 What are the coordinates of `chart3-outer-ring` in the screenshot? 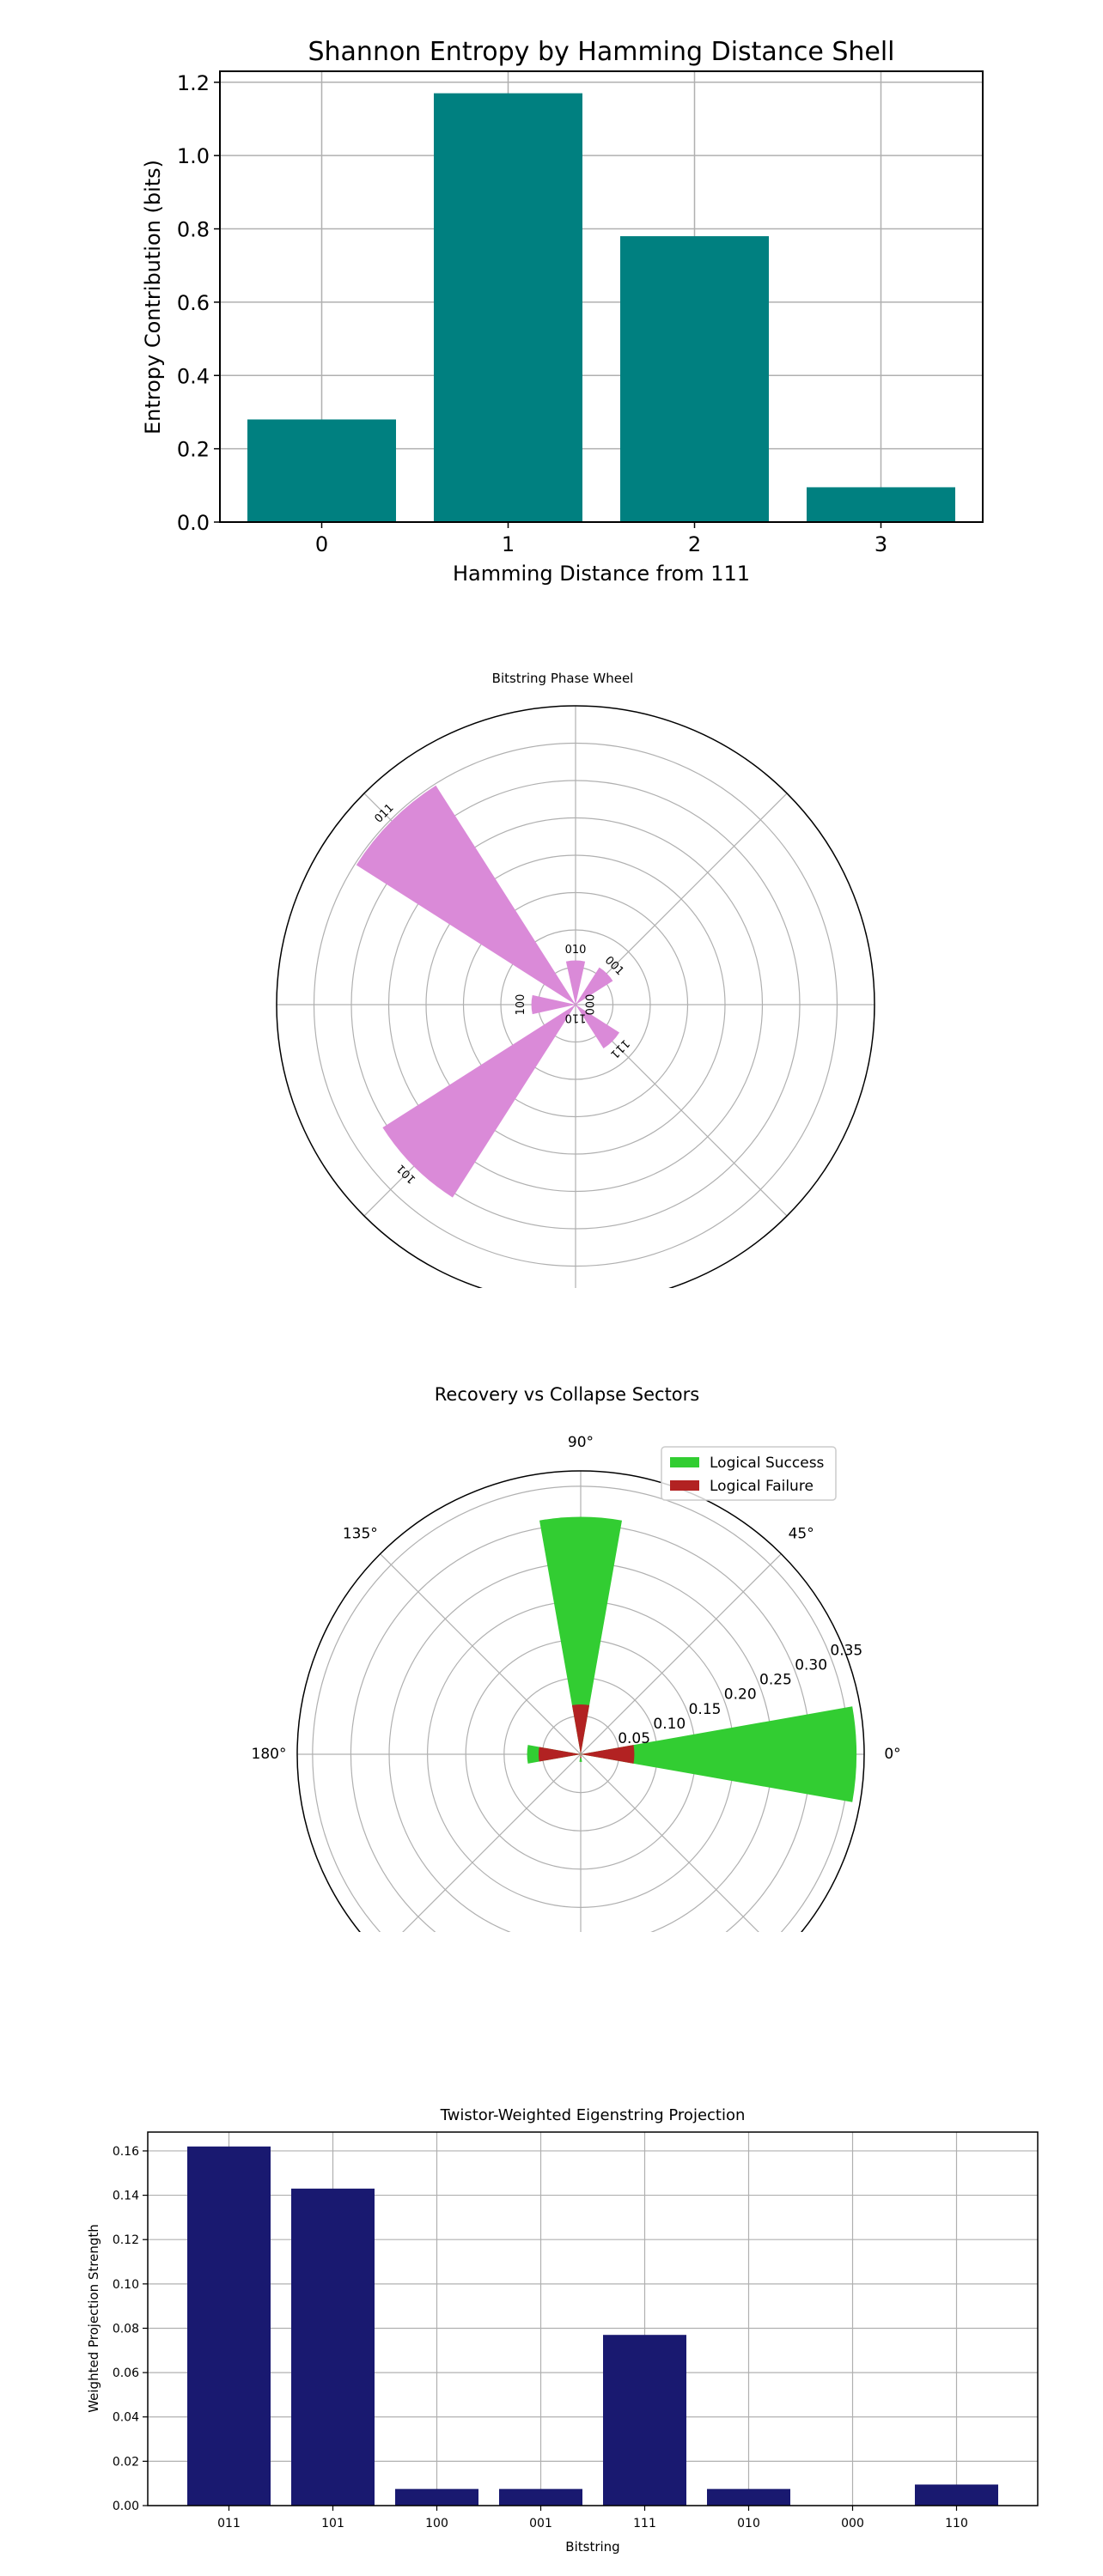 It's located at (580, 1701).